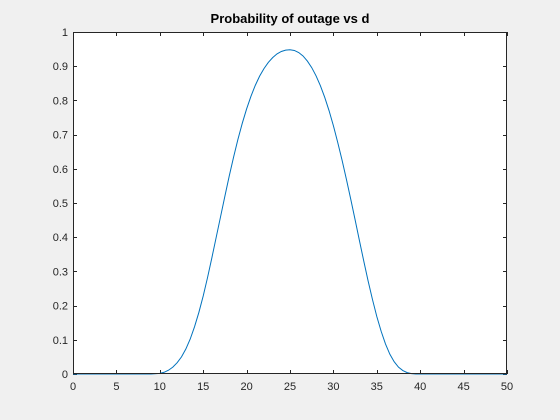  Describe the element at coordinates (333, 387) in the screenshot. I see `x-tick-label: 30` at that location.